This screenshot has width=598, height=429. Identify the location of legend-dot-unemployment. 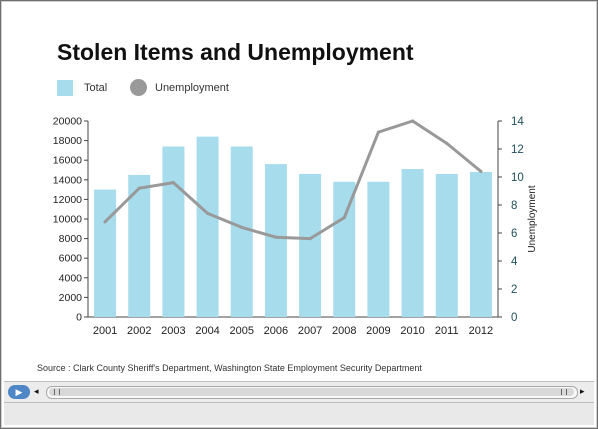
(138, 87).